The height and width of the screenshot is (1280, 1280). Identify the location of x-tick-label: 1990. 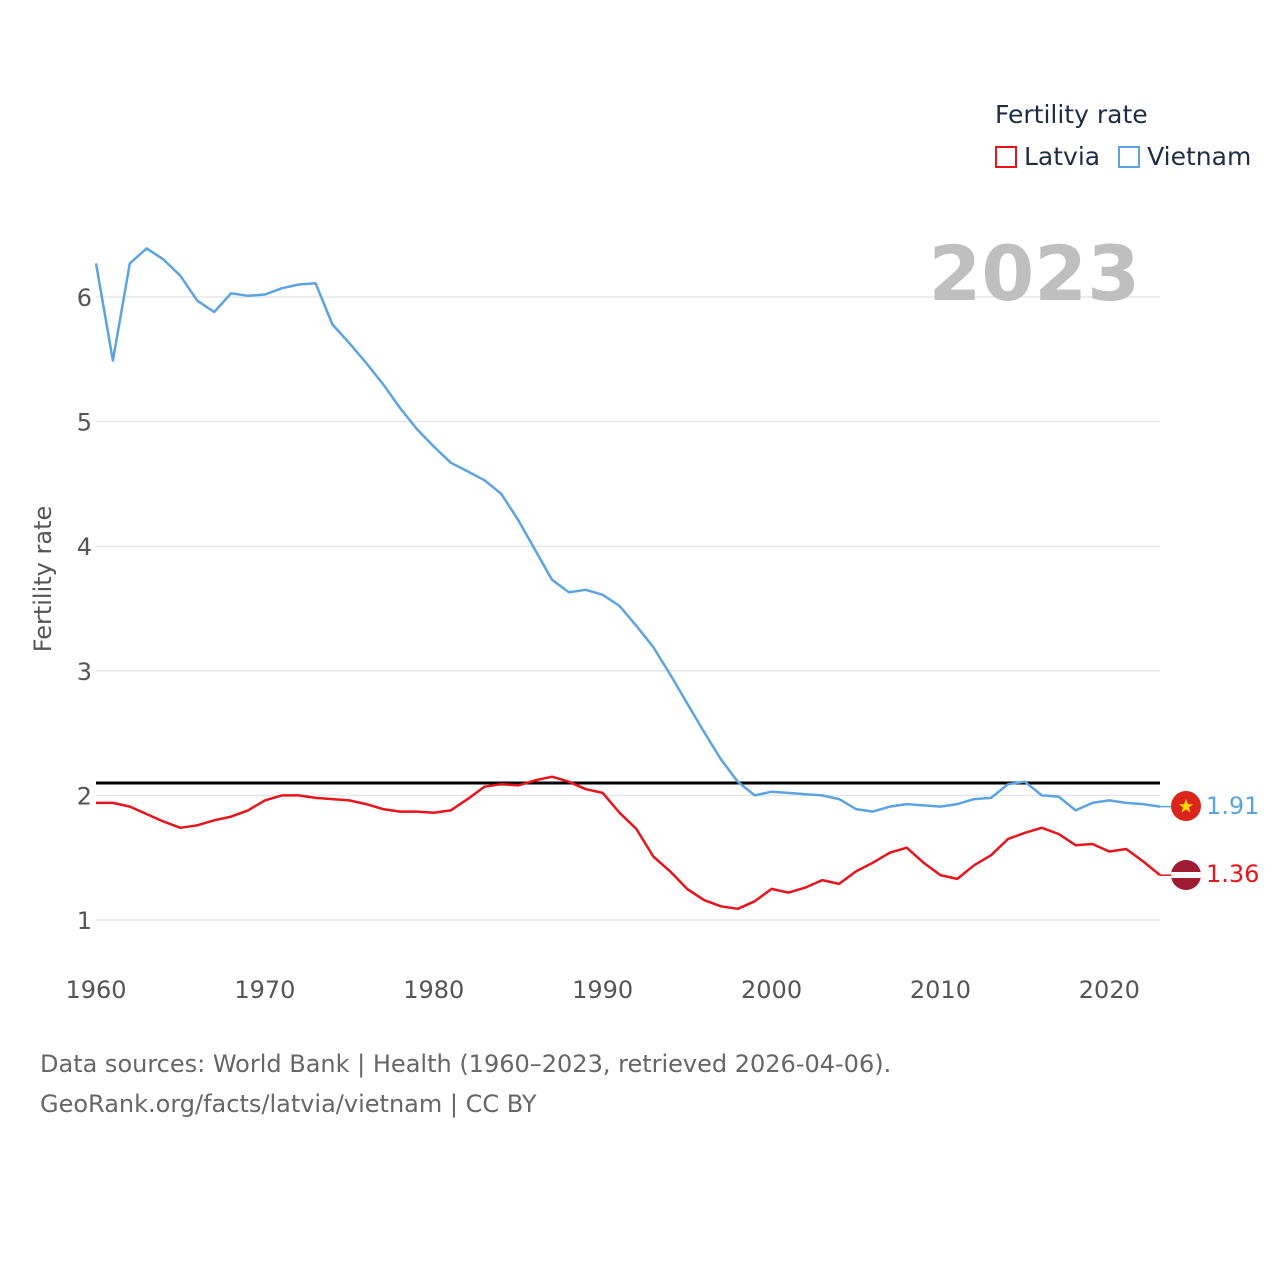
(602, 990).